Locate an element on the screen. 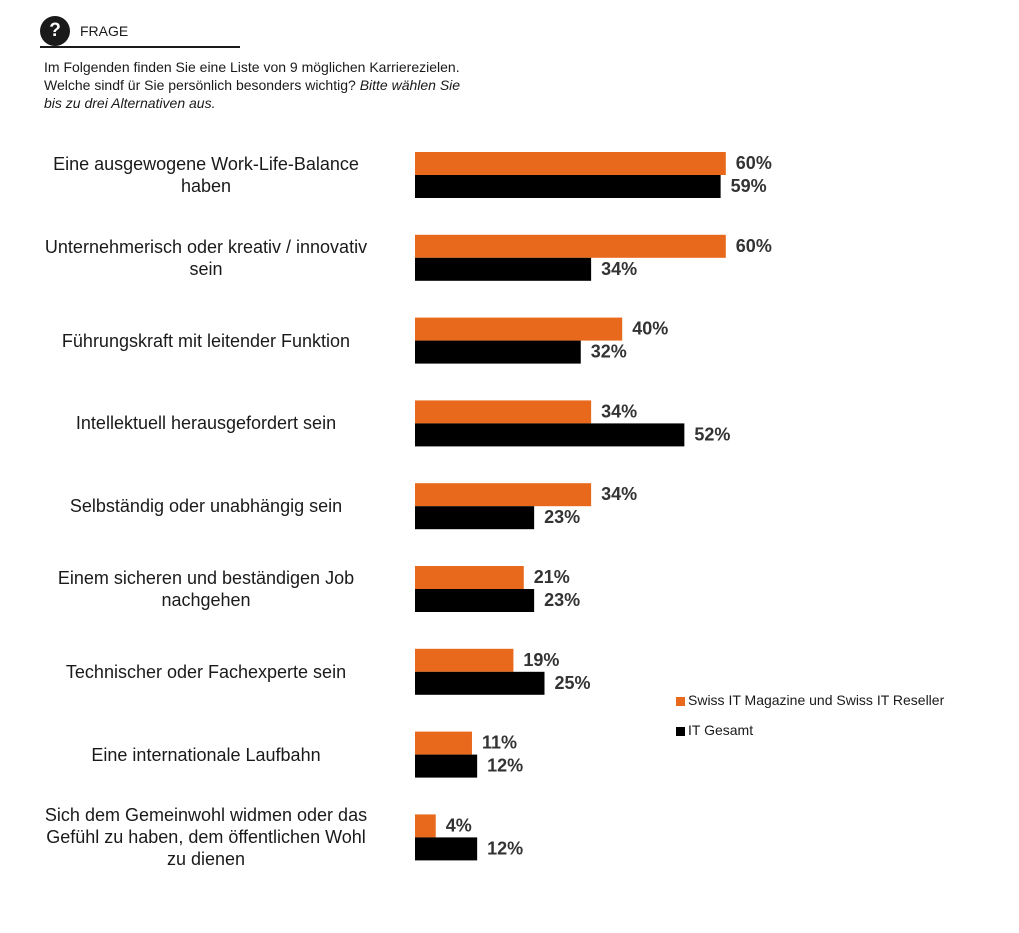 The image size is (1019, 933). data-label-swiss-it-1: 60% is located at coordinates (754, 246).